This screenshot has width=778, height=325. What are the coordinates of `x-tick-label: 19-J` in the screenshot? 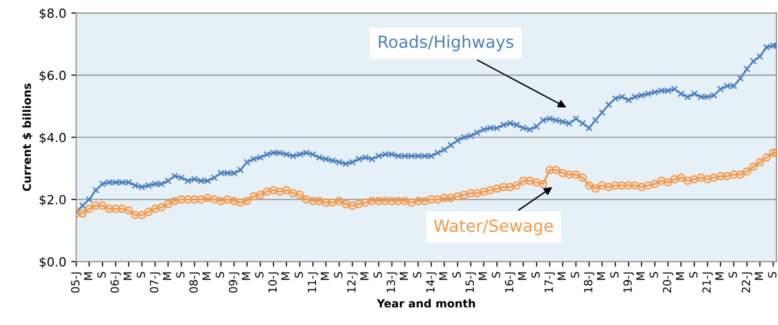 It's located at (628, 282).